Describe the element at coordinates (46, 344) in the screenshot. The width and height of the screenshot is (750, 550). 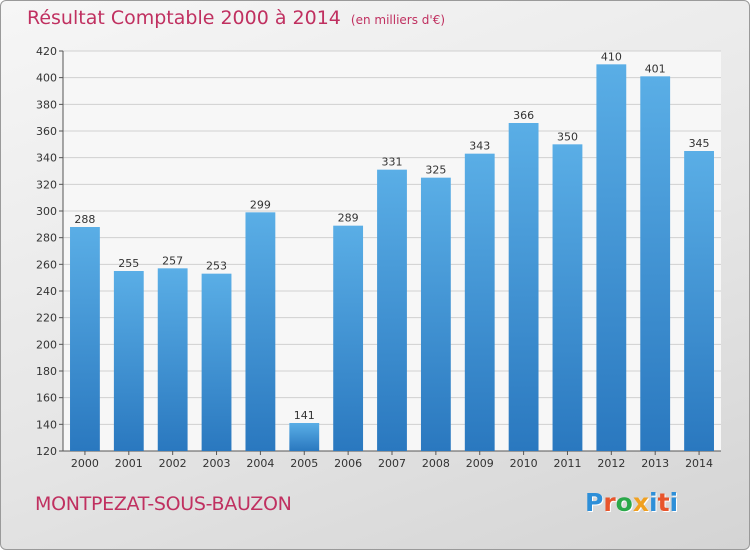
I see `y-tick-label: 200` at that location.